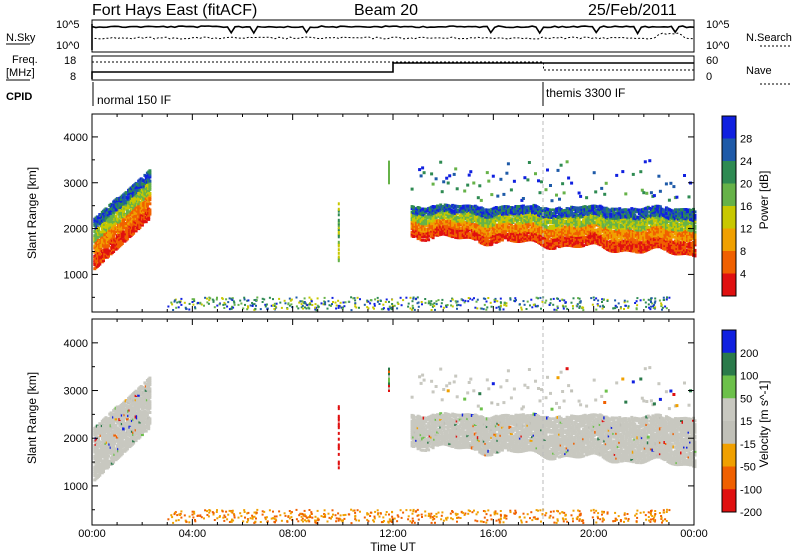 The width and height of the screenshot is (800, 554). Describe the element at coordinates (25, 60) in the screenshot. I see `freq-label: Freq.` at that location.